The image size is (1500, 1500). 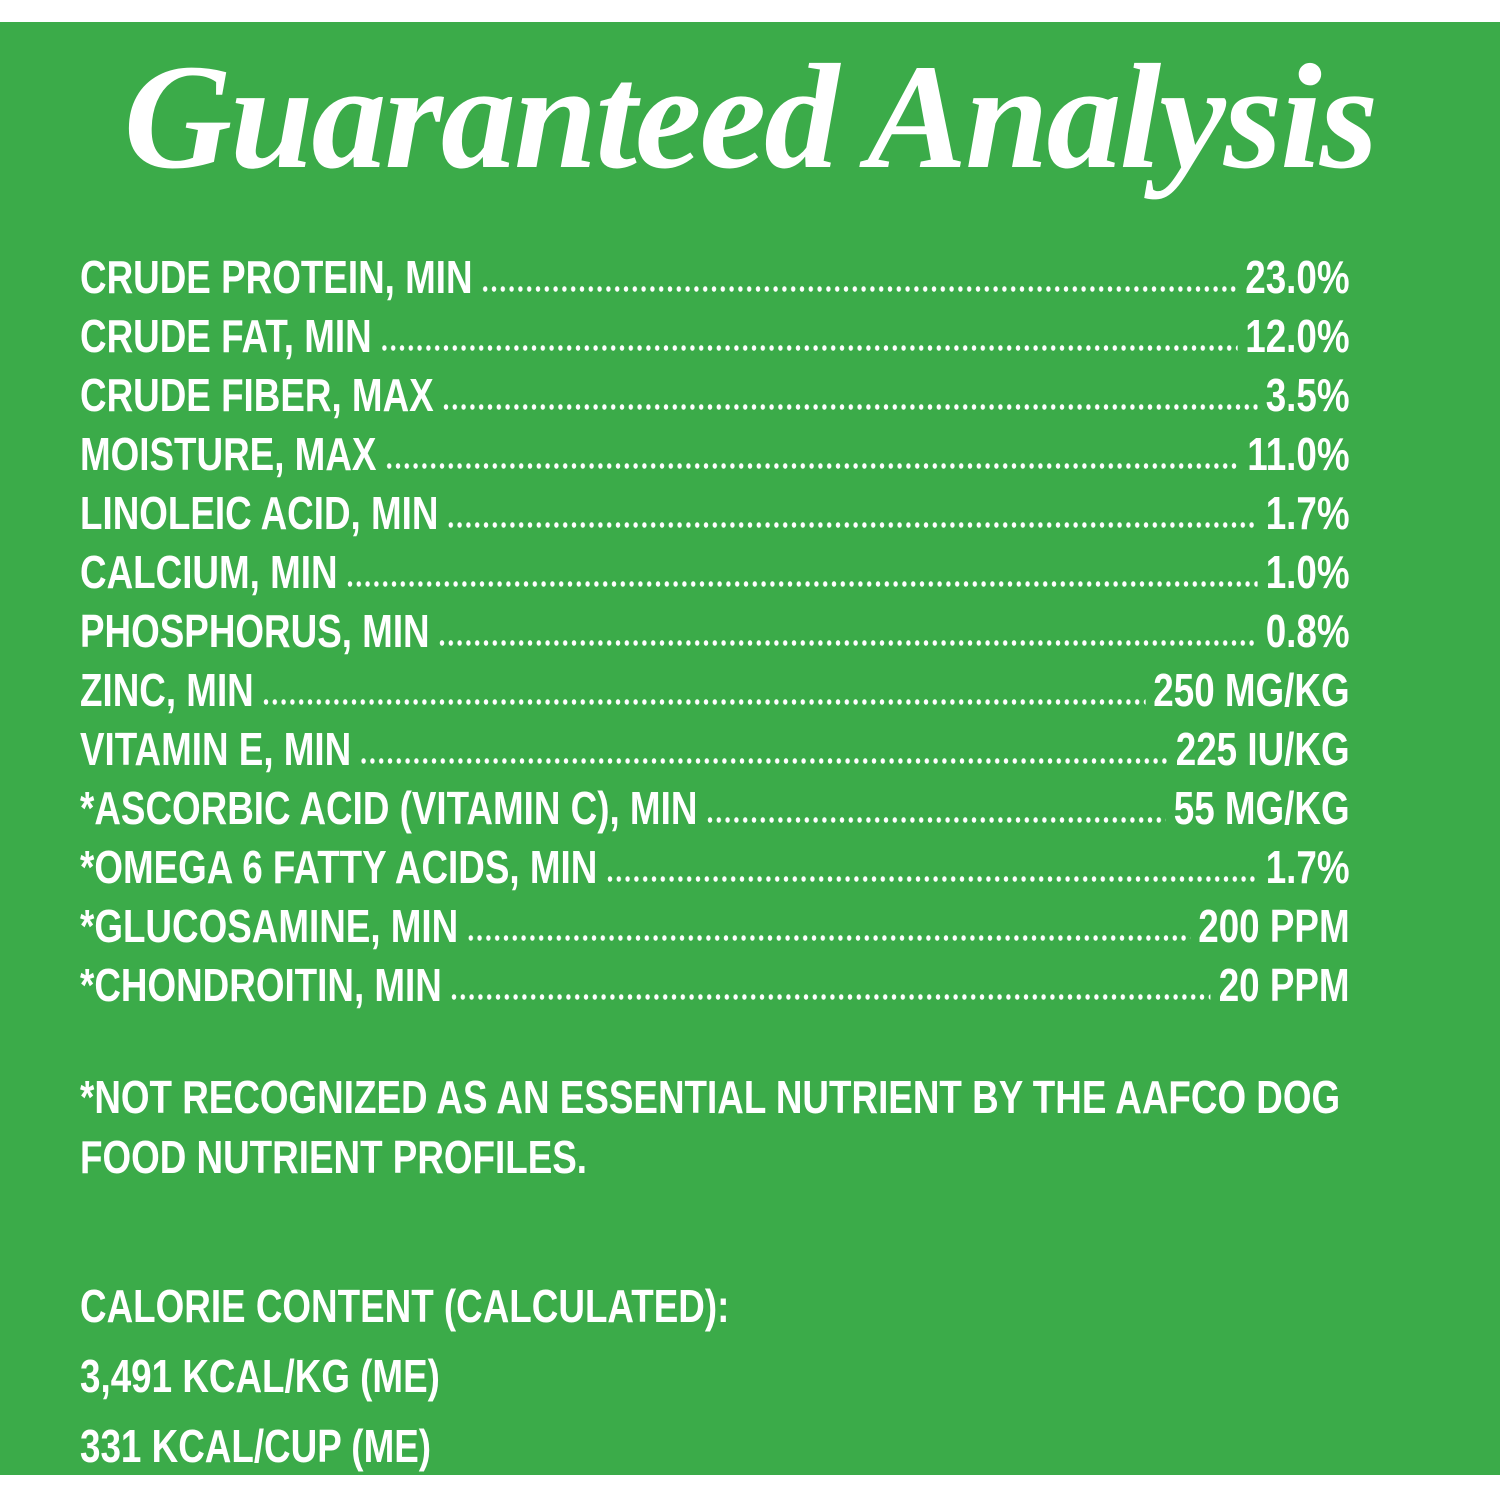 I want to click on nutrient-value: 23.0%, so click(x=1297, y=277).